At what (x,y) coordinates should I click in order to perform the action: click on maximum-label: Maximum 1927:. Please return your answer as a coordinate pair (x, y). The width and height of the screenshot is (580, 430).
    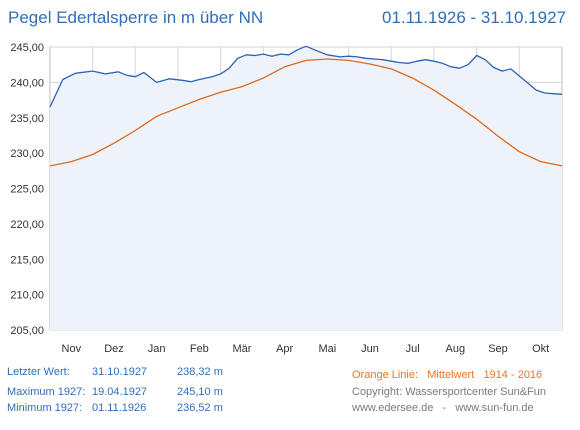
    Looking at the image, I should click on (46, 392).